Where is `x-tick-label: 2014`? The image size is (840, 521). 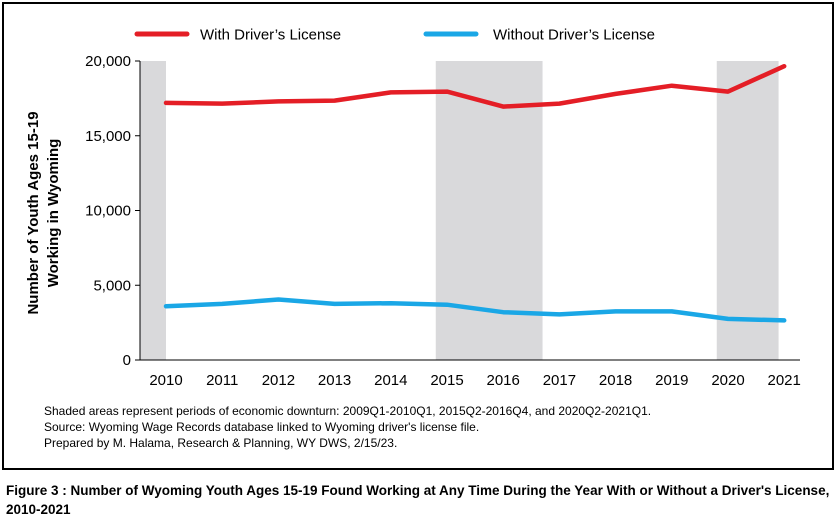
x-tick-label: 2014 is located at coordinates (390, 380).